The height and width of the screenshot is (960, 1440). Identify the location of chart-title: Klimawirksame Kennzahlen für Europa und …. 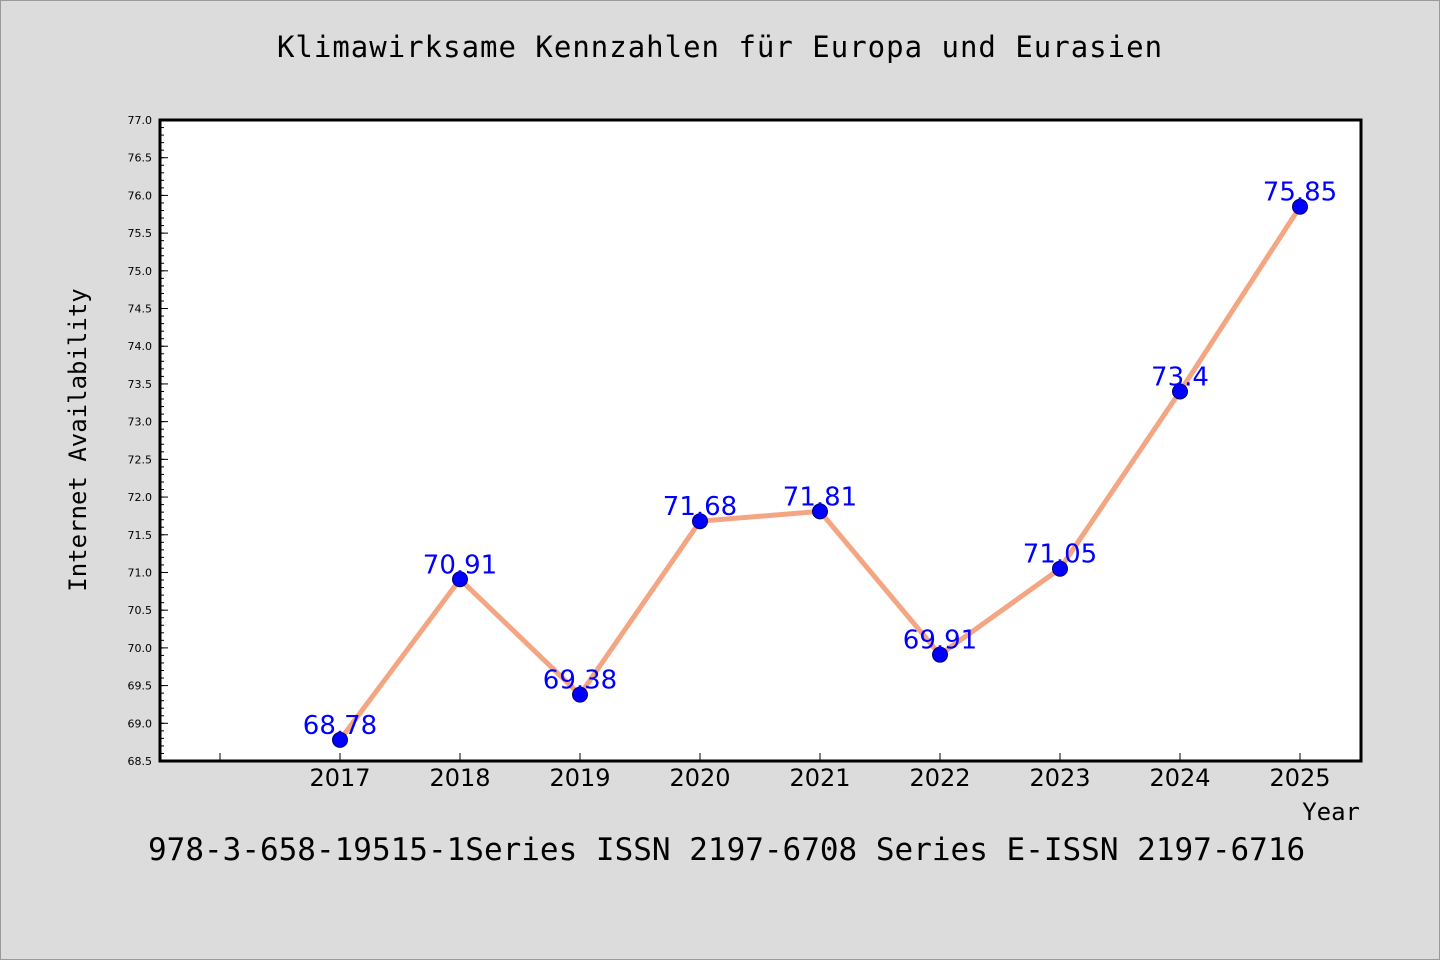
(720, 47).